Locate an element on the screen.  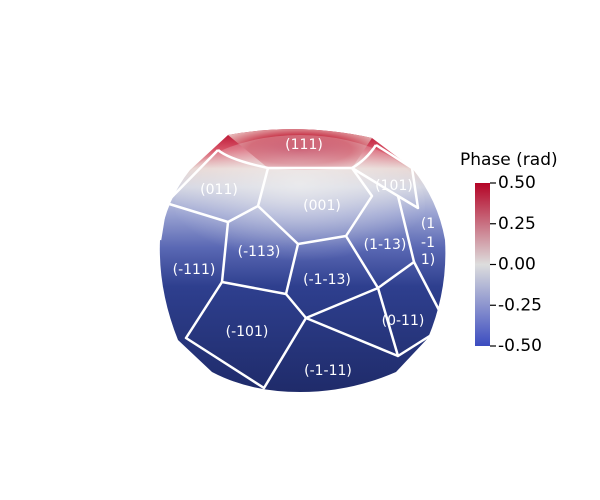
colorbar-tick-label: -0.50 is located at coordinates (520, 346).